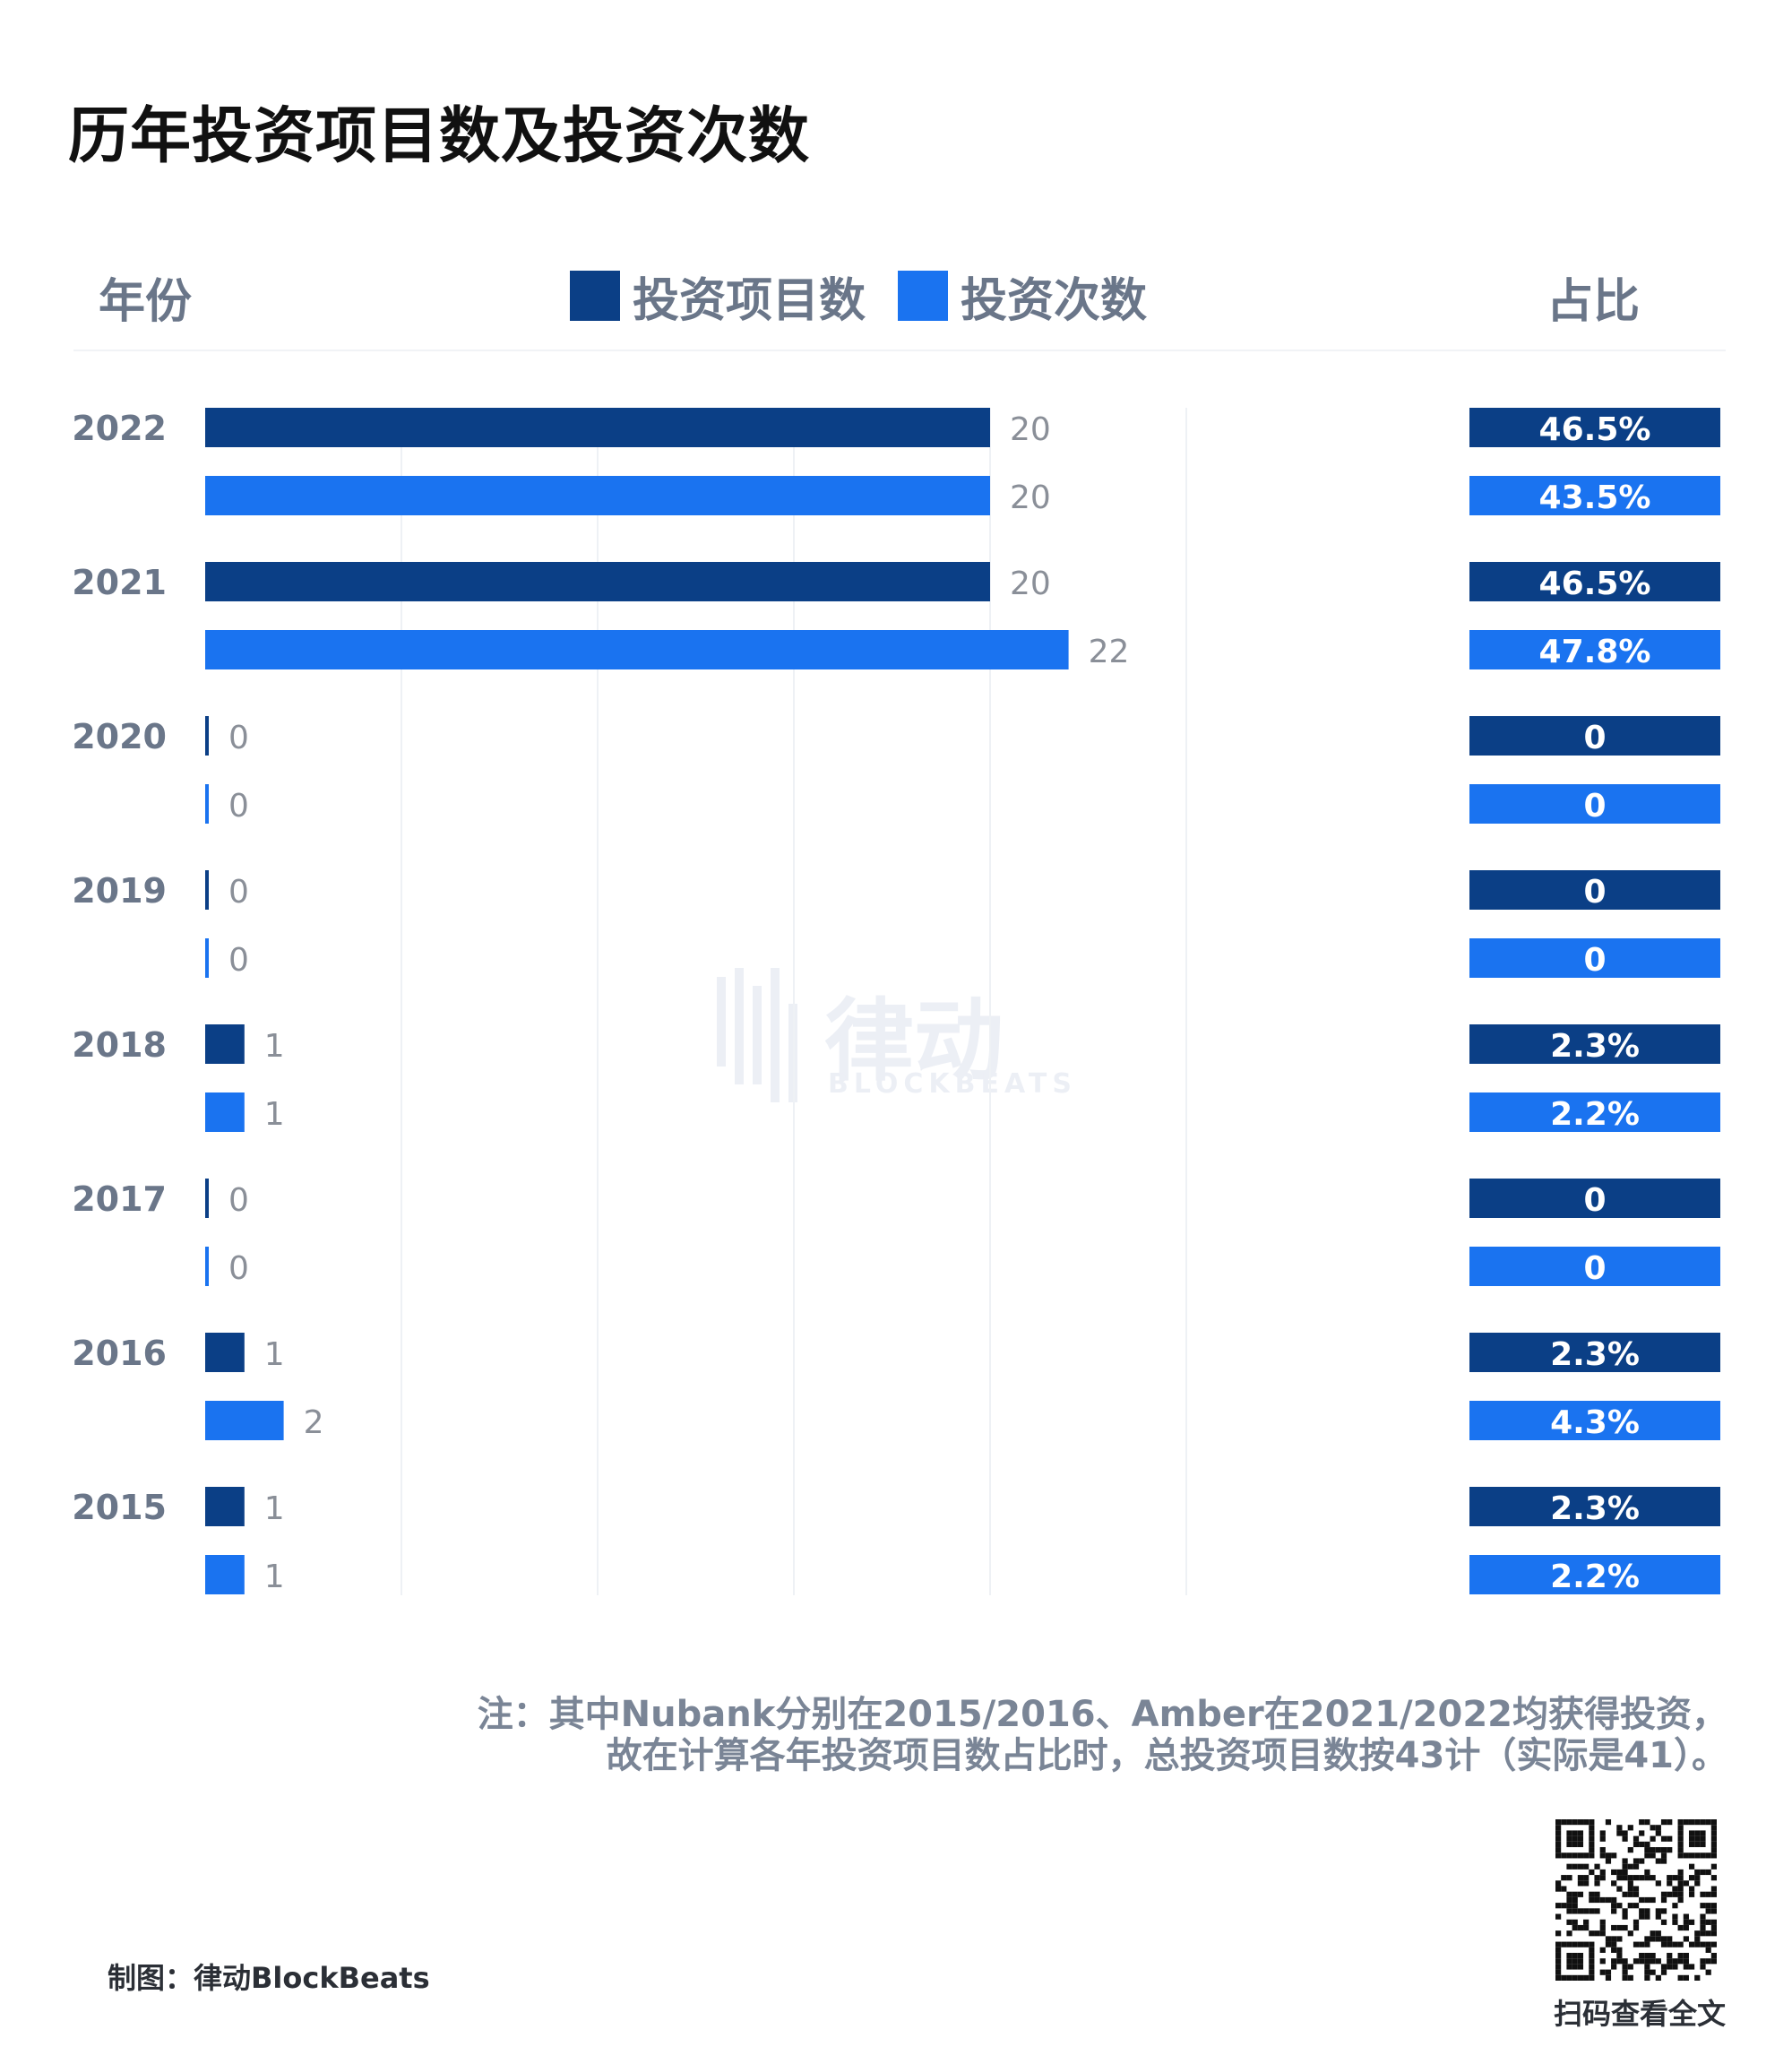 The image size is (1792, 2064). I want to click on share-label: 47.8%, so click(1595, 652).